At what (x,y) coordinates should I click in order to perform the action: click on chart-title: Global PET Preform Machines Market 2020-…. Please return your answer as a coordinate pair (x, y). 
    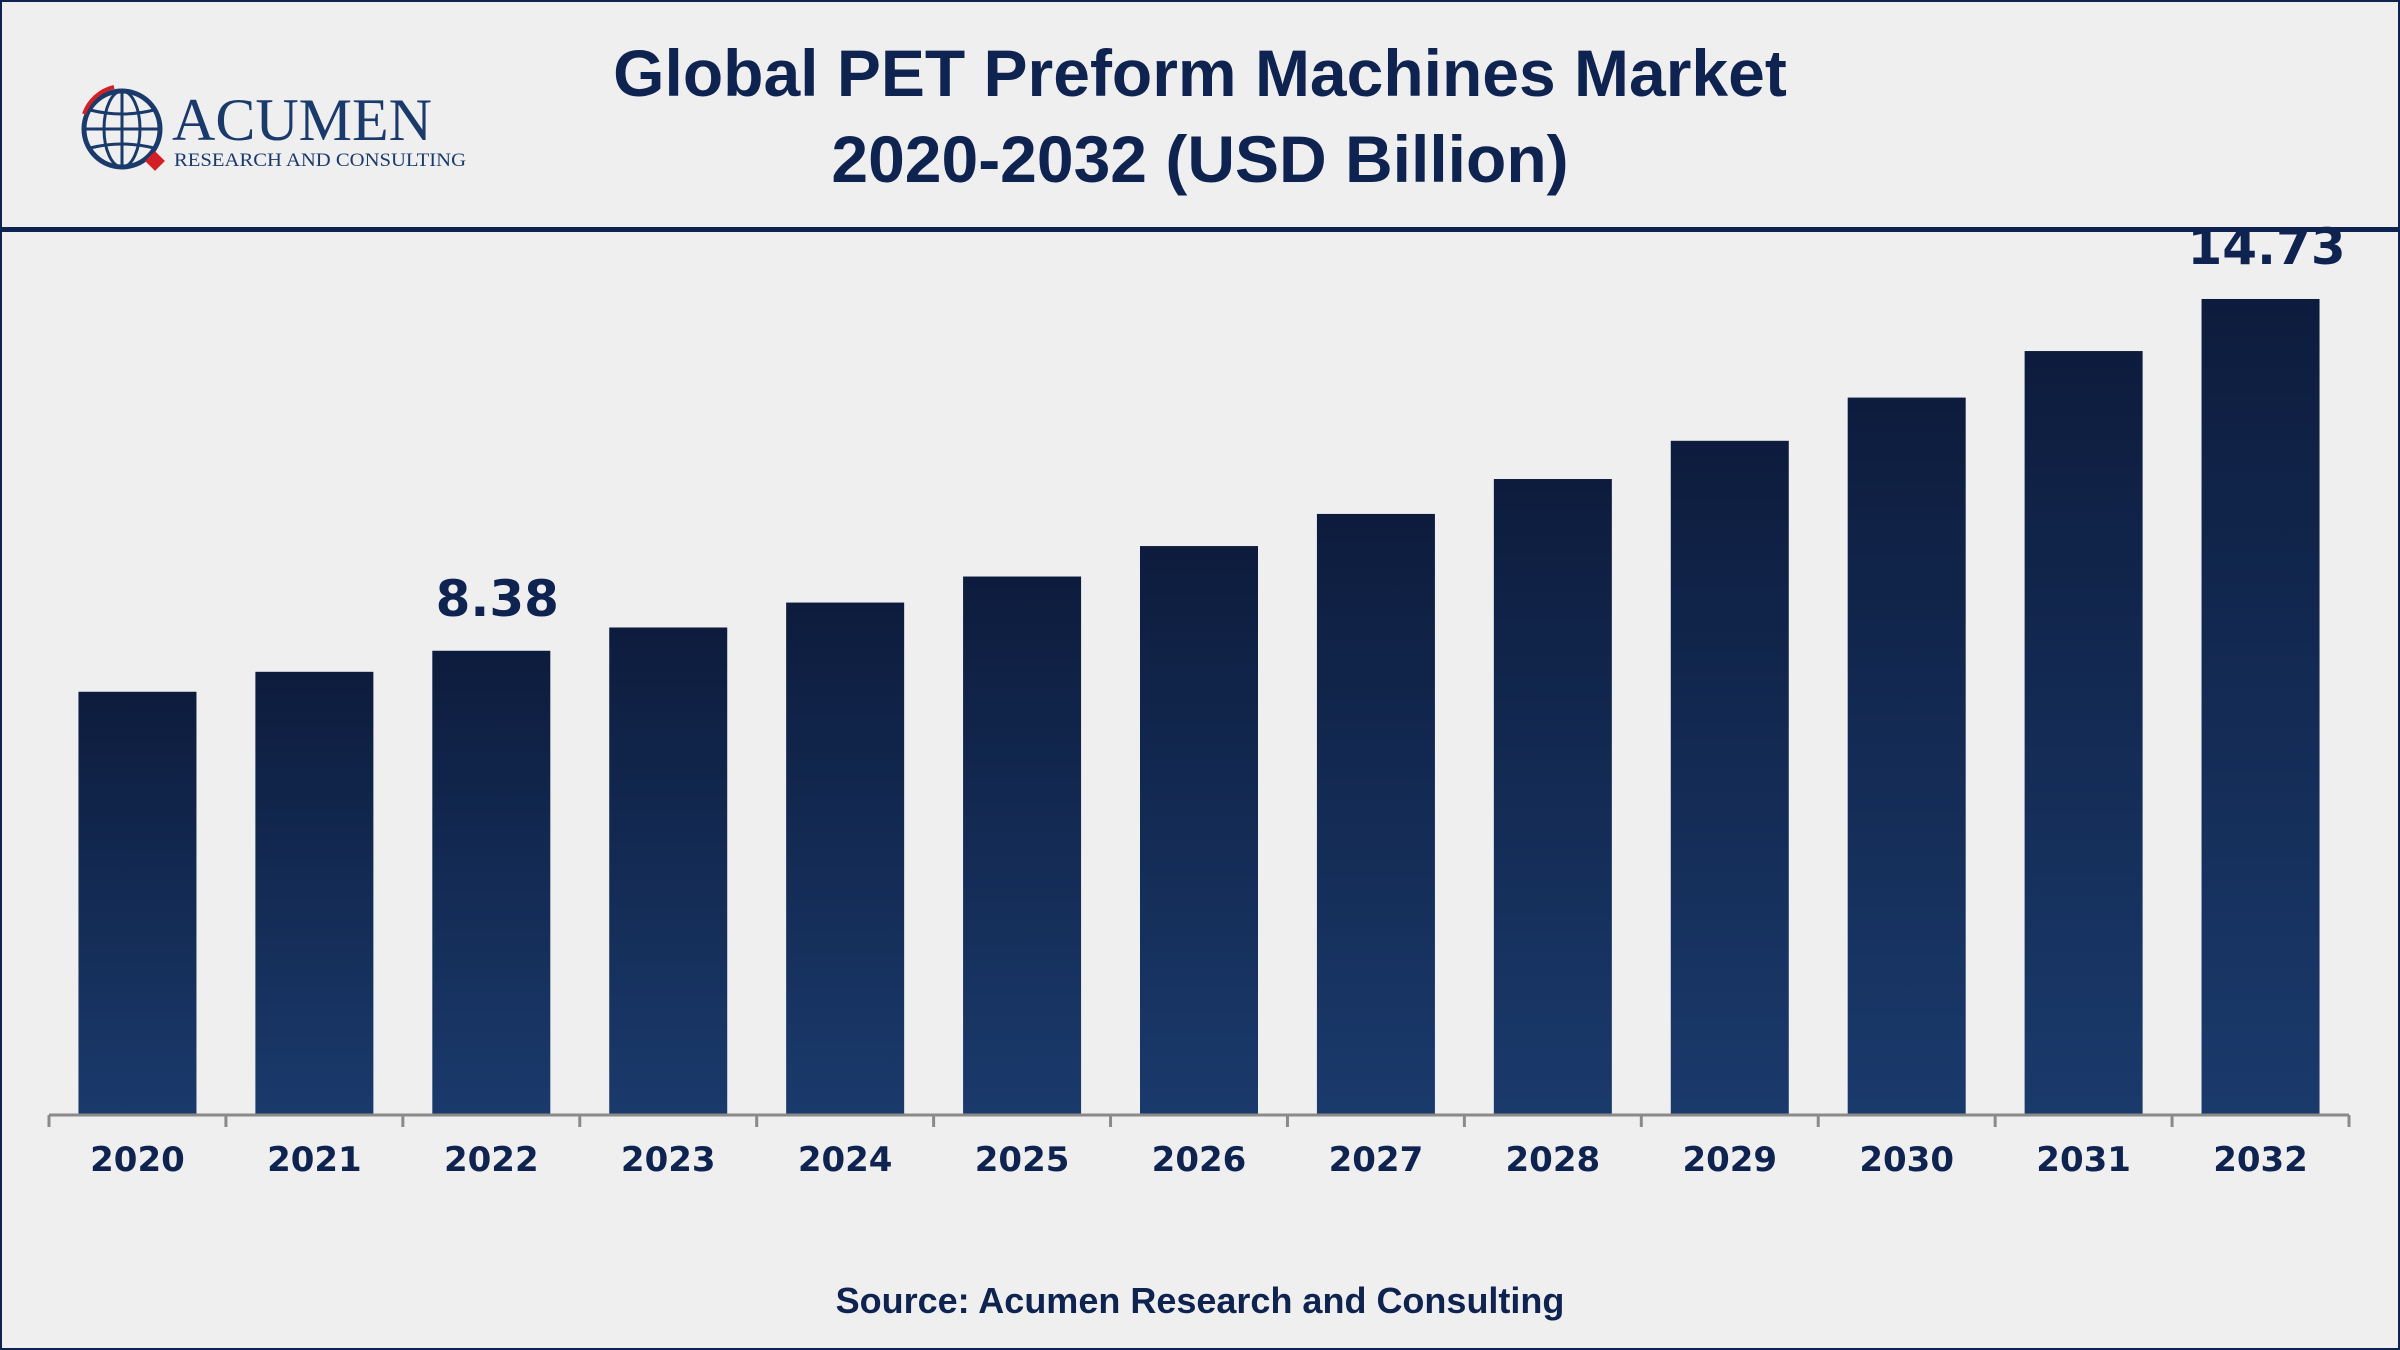
    Looking at the image, I should click on (1200, 116).